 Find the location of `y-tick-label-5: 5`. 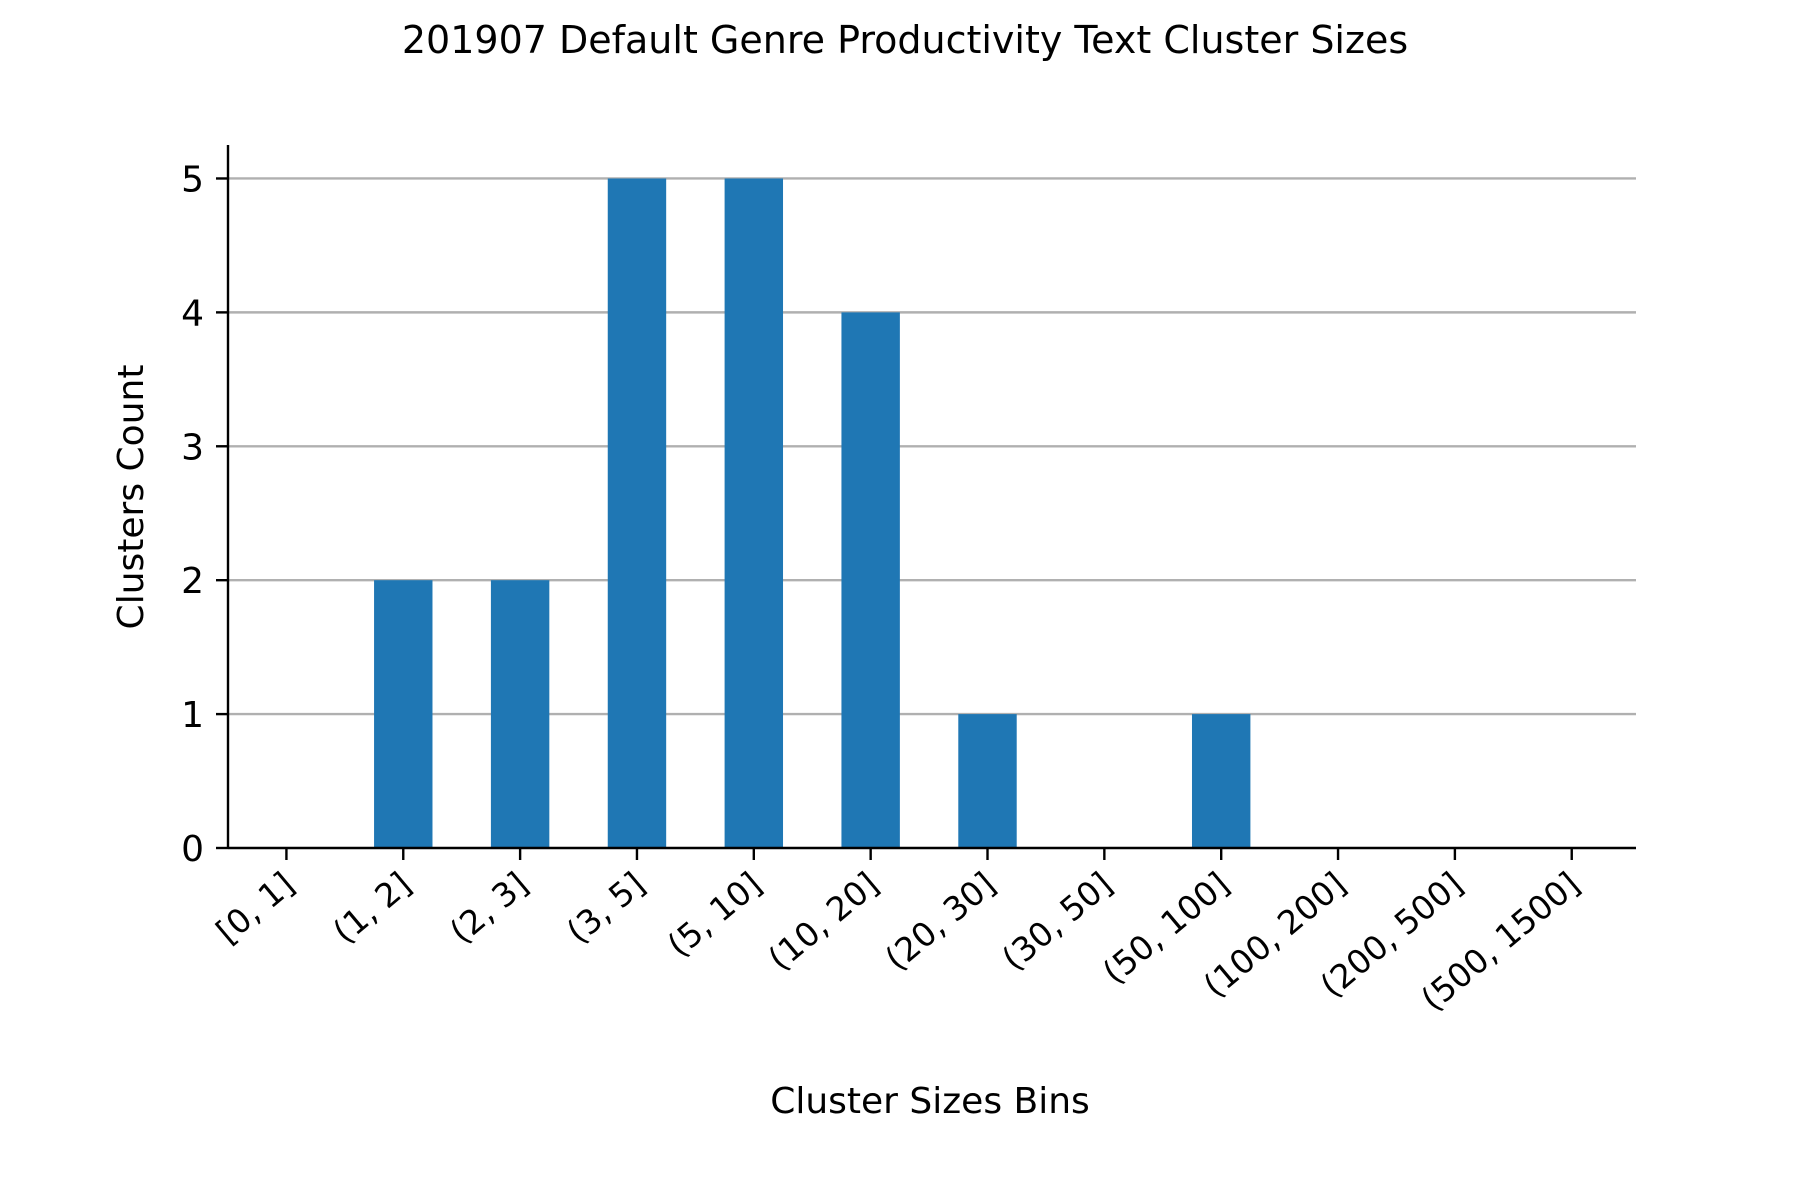

y-tick-label-5: 5 is located at coordinates (192, 179).